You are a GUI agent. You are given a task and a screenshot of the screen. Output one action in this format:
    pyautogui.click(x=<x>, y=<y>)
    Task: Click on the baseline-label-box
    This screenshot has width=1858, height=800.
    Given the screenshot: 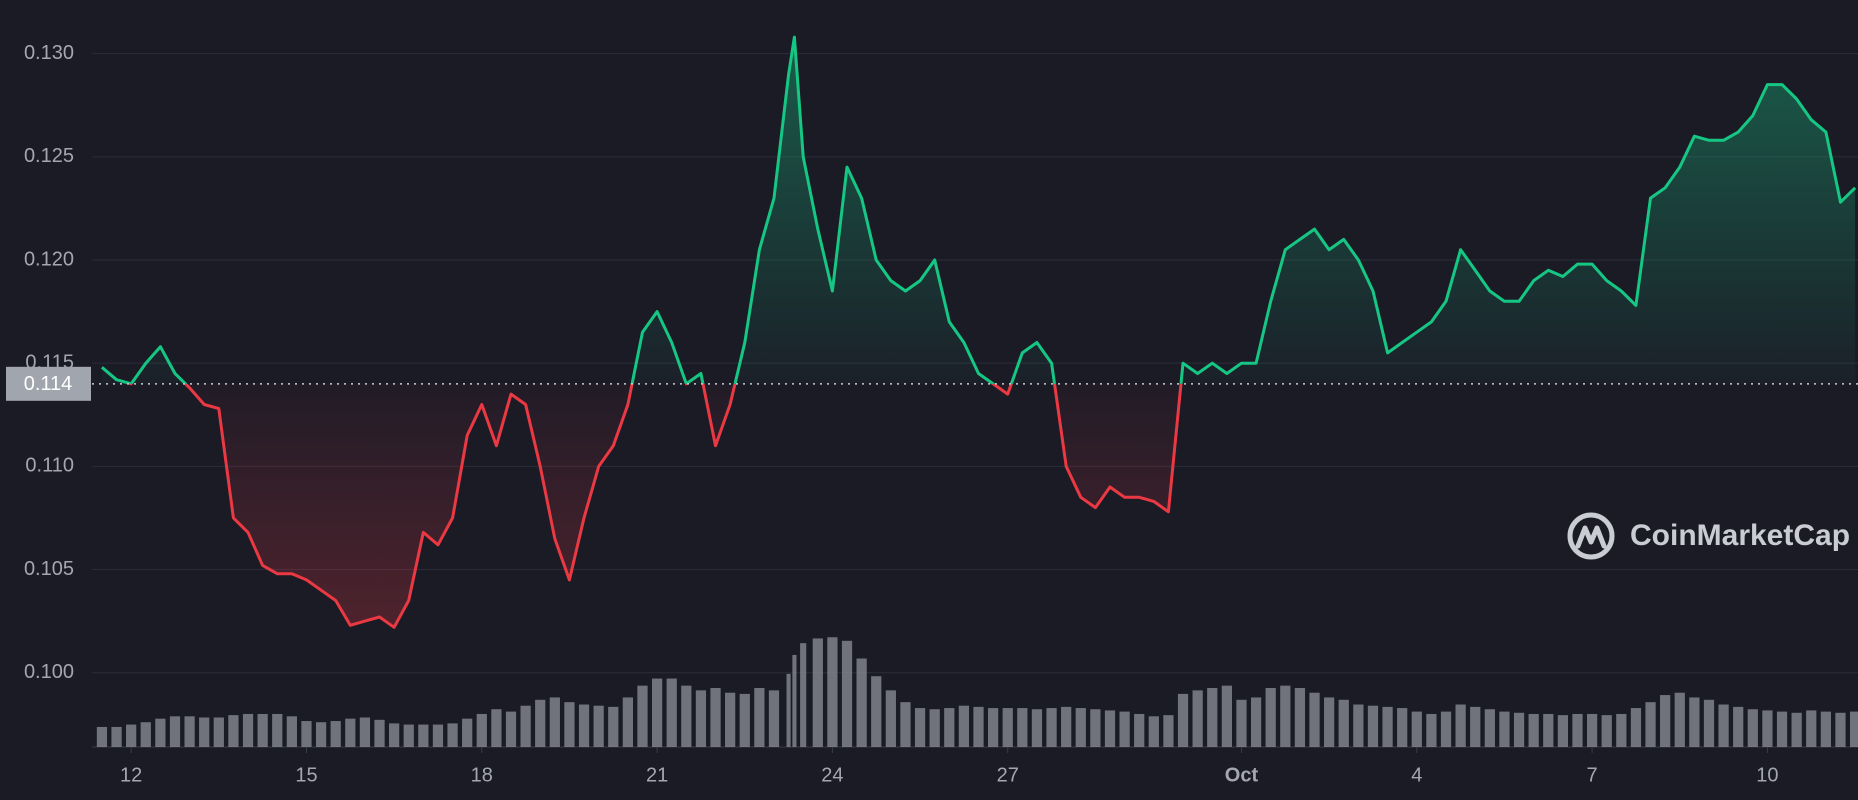 What is the action you would take?
    pyautogui.click(x=48, y=383)
    